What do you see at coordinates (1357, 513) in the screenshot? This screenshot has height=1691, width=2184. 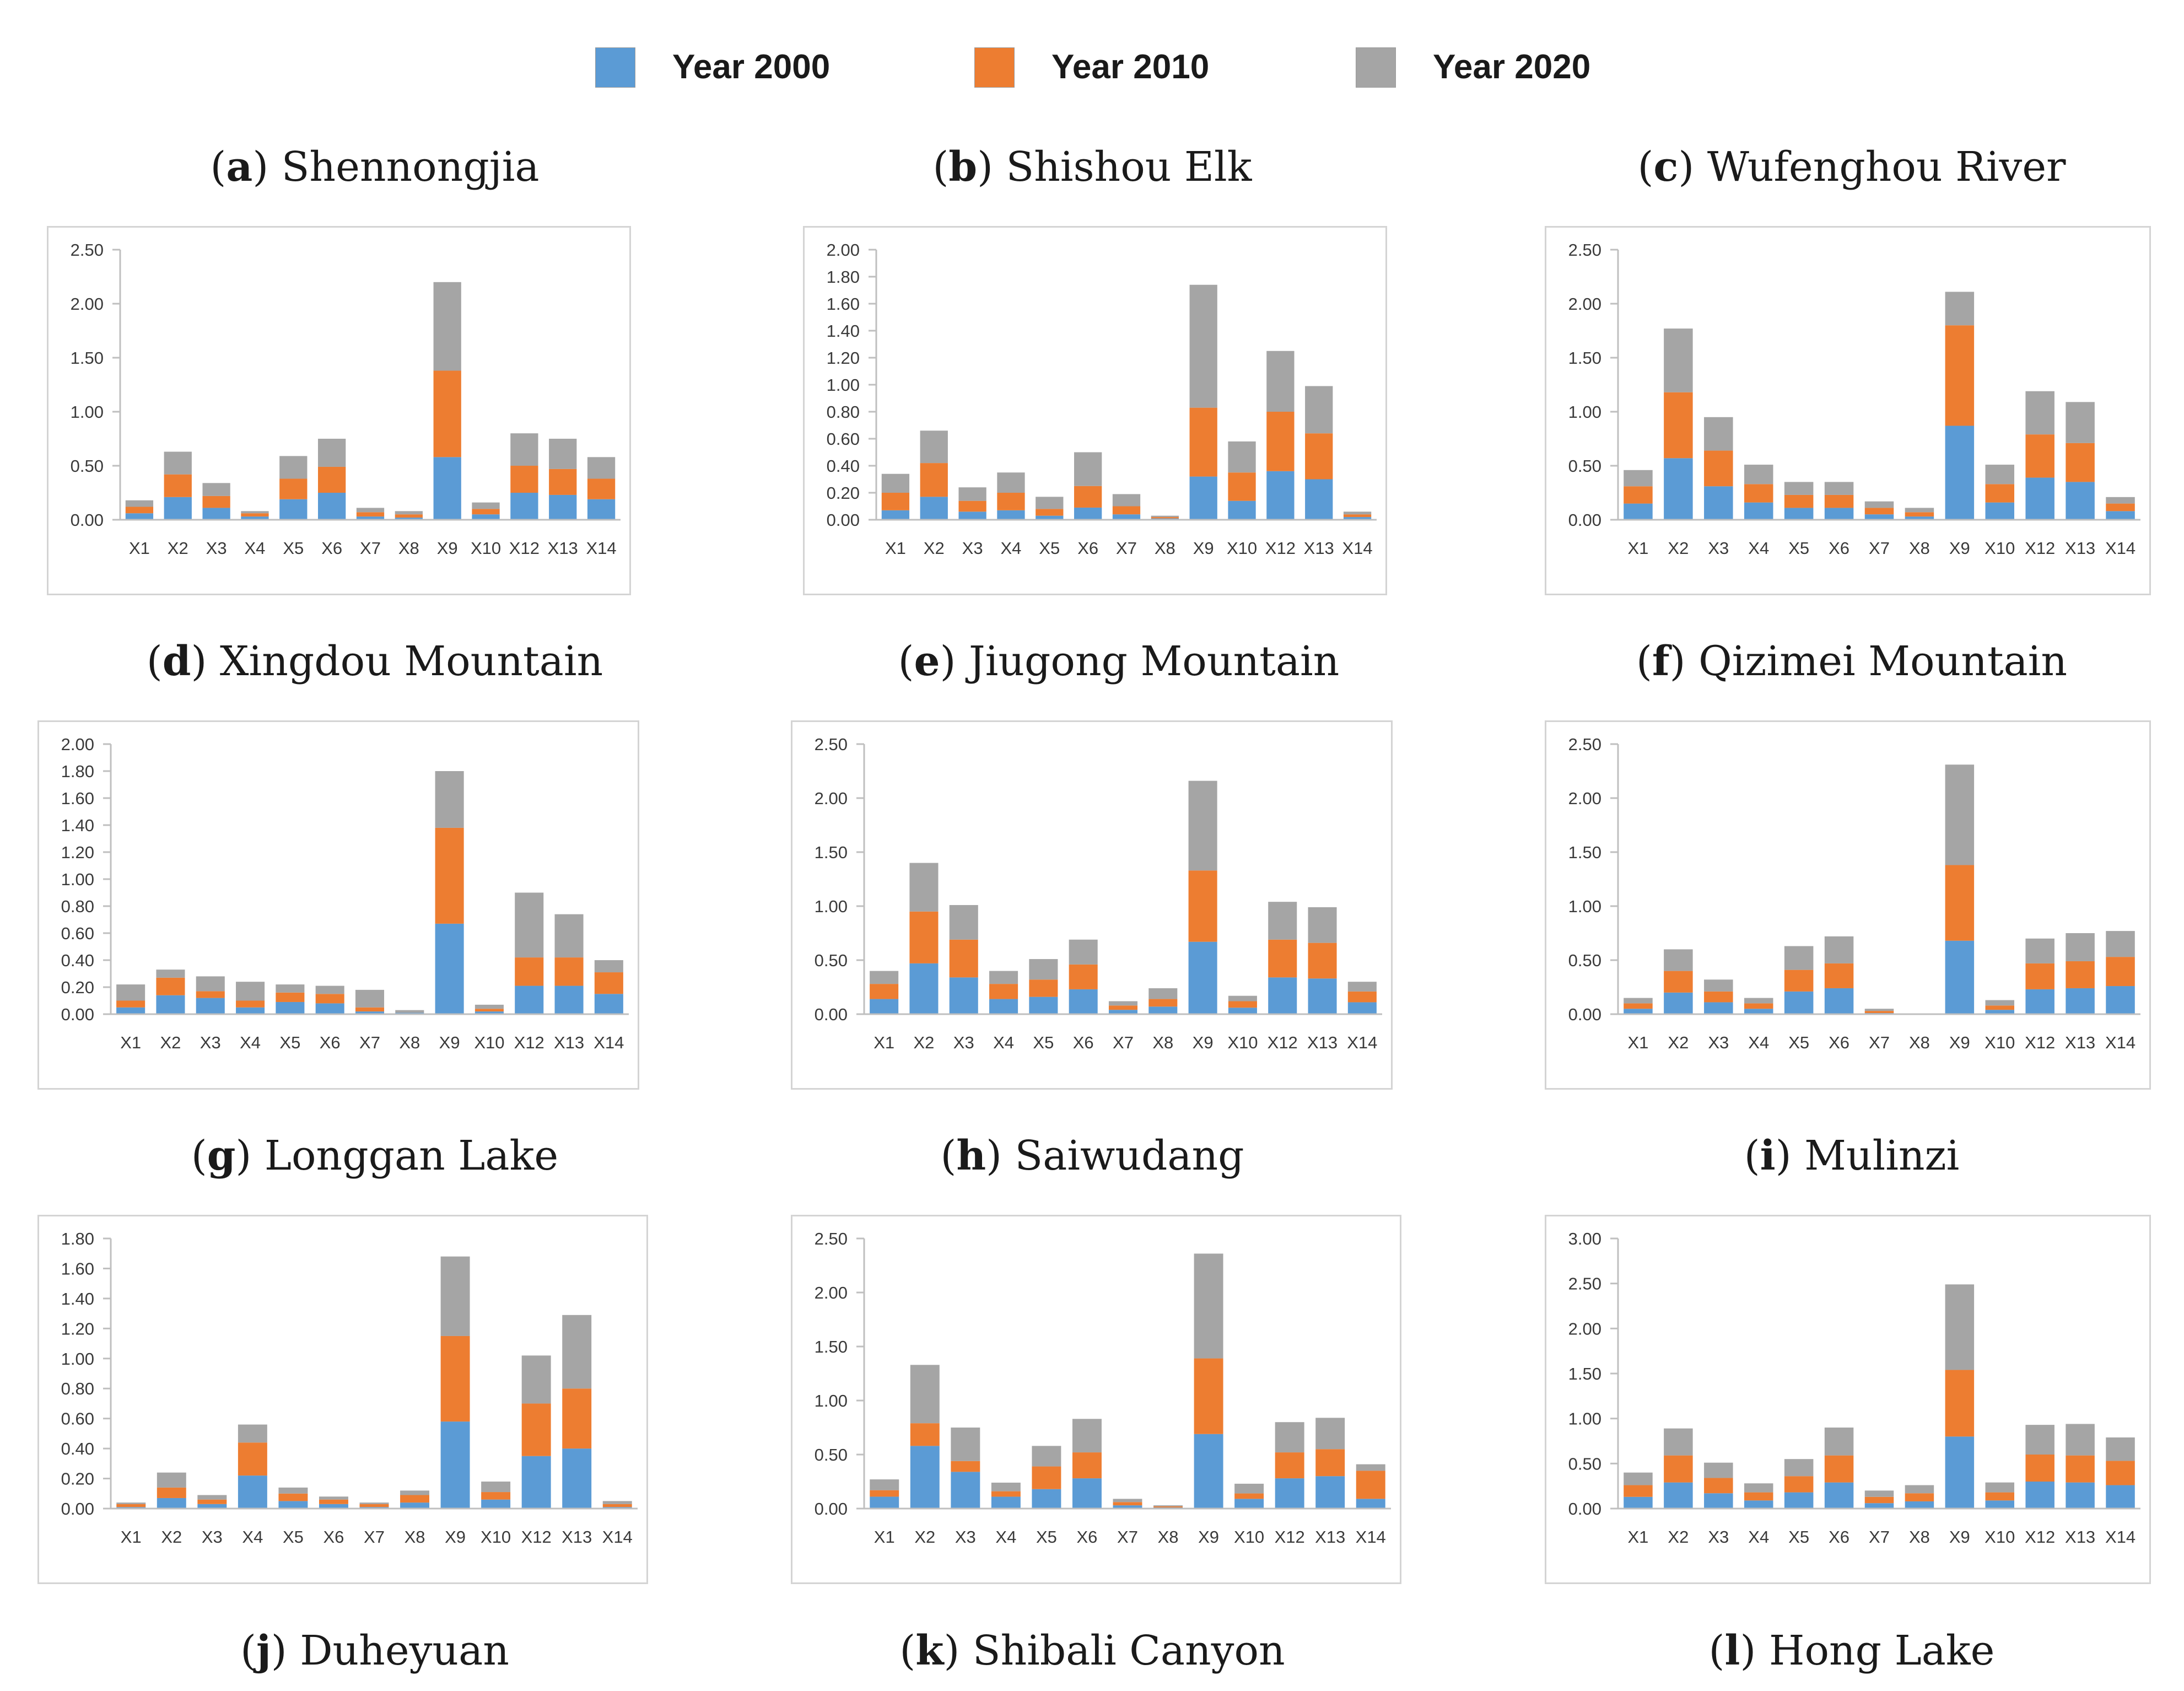 I see `bar-x14-year-2020` at bounding box center [1357, 513].